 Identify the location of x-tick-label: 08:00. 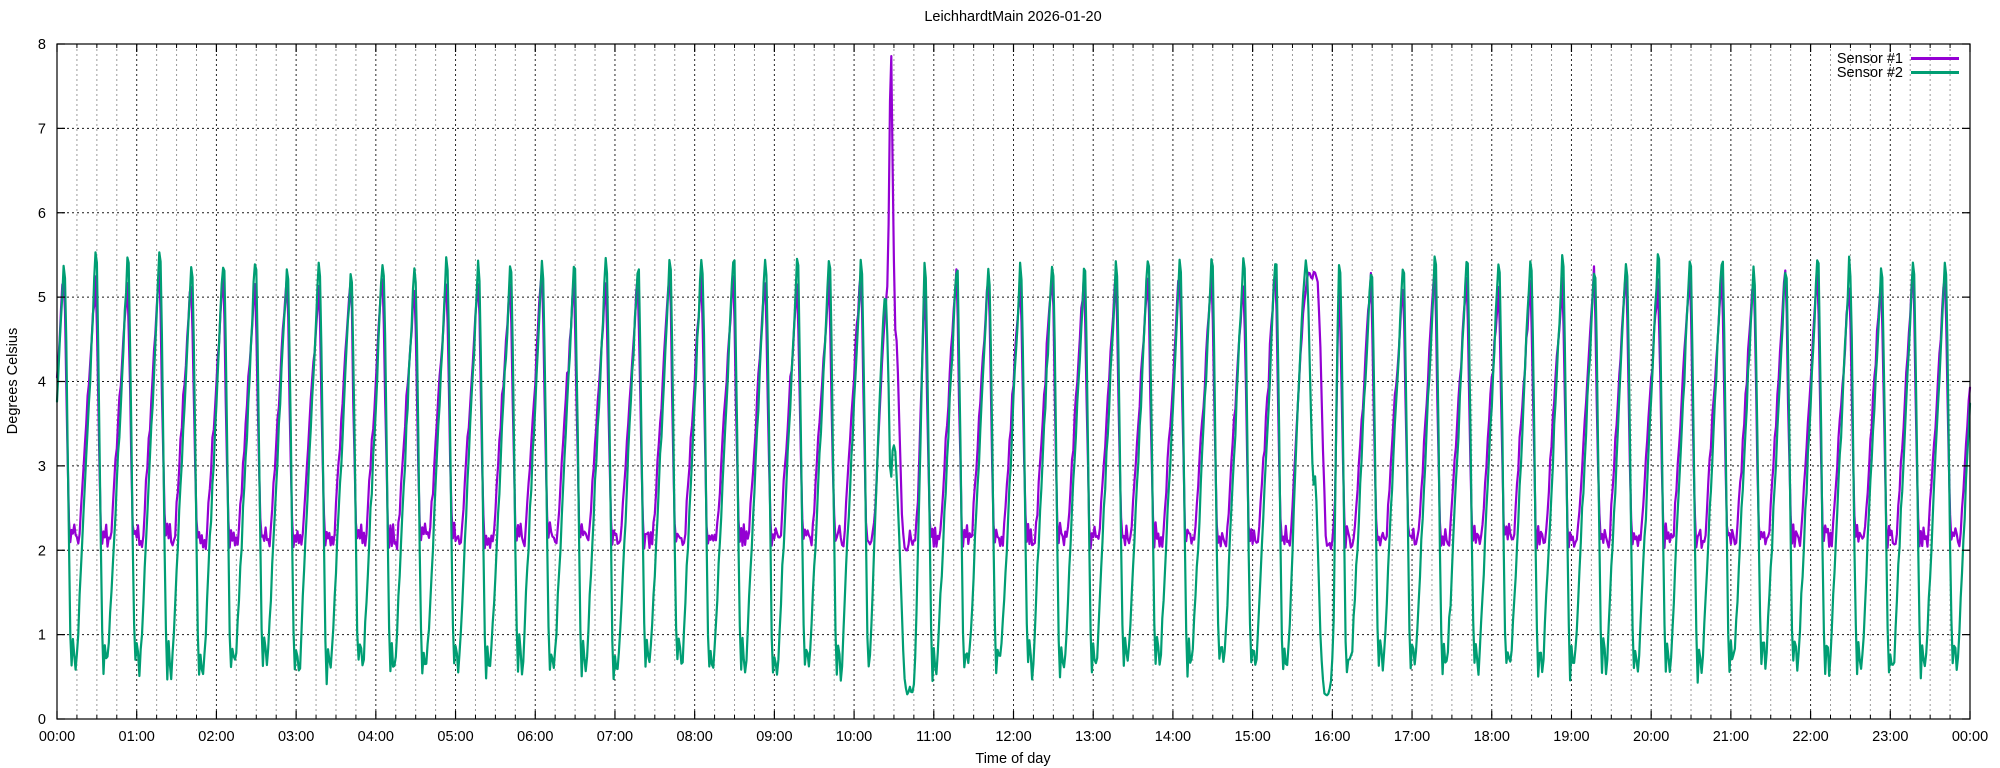
(695, 737).